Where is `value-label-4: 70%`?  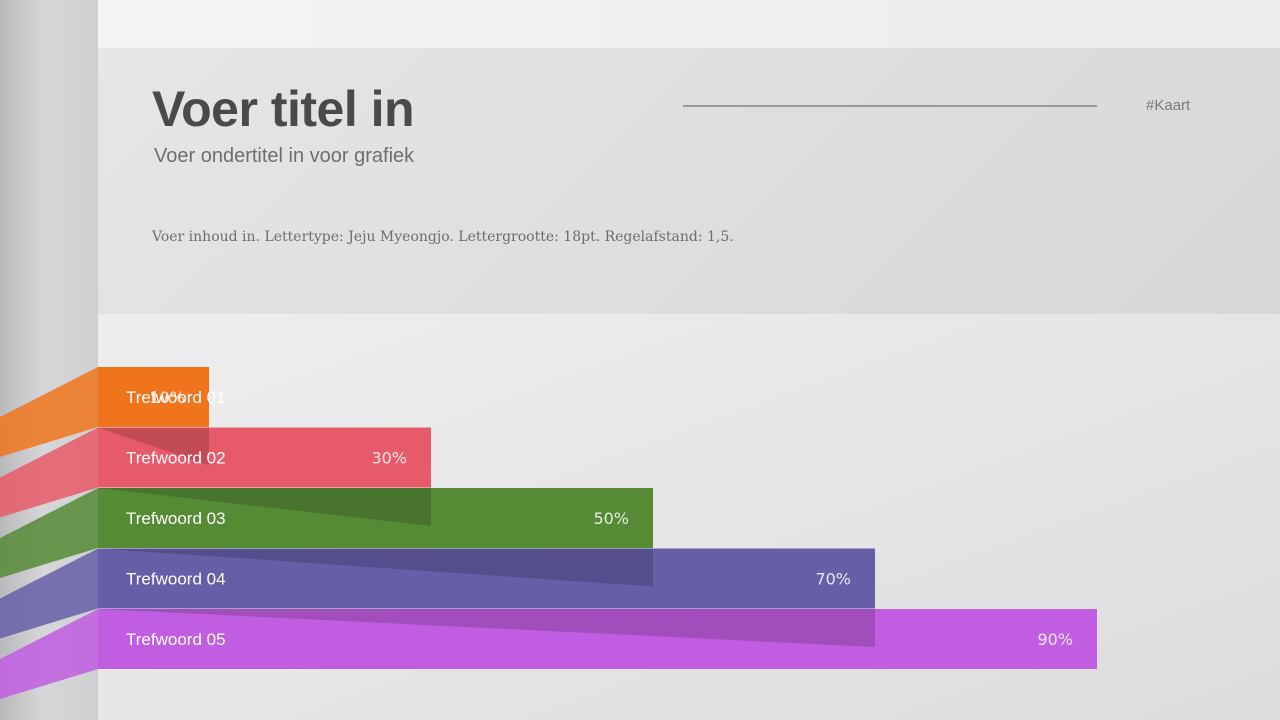 value-label-4: 70% is located at coordinates (833, 579).